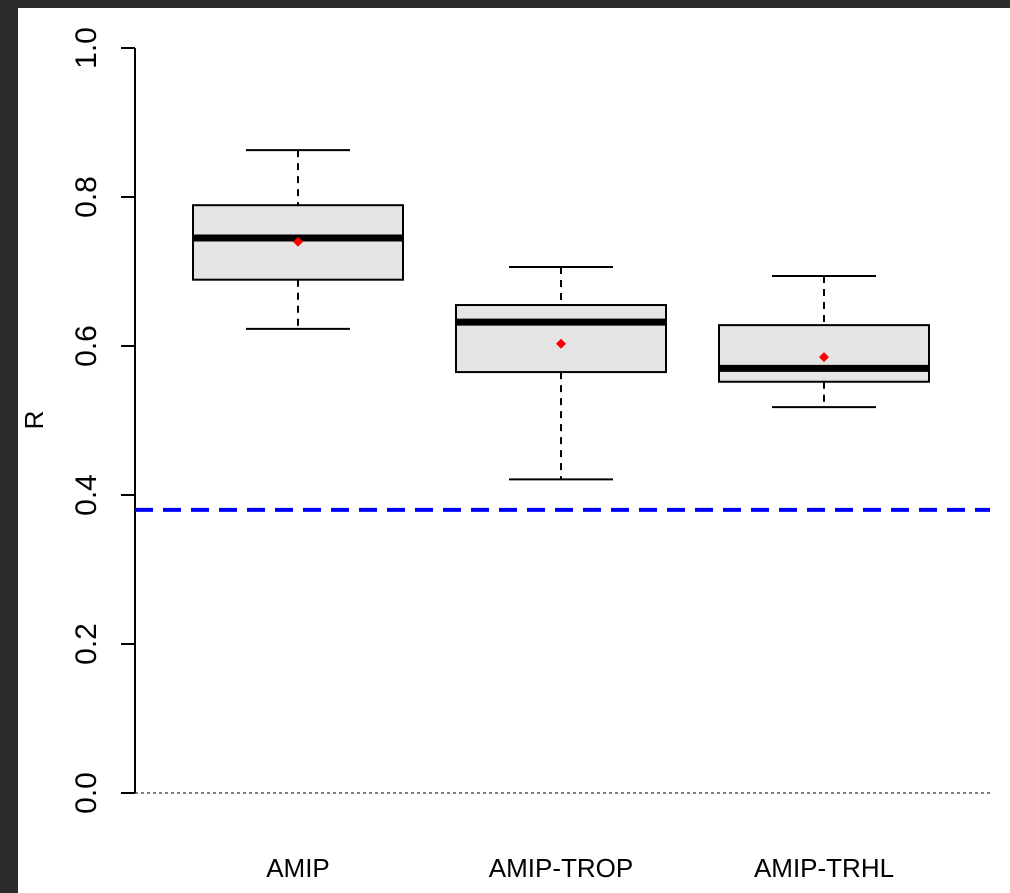 The height and width of the screenshot is (893, 1010). Describe the element at coordinates (561, 868) in the screenshot. I see `x-tick-label: AMIP-TROP` at that location.